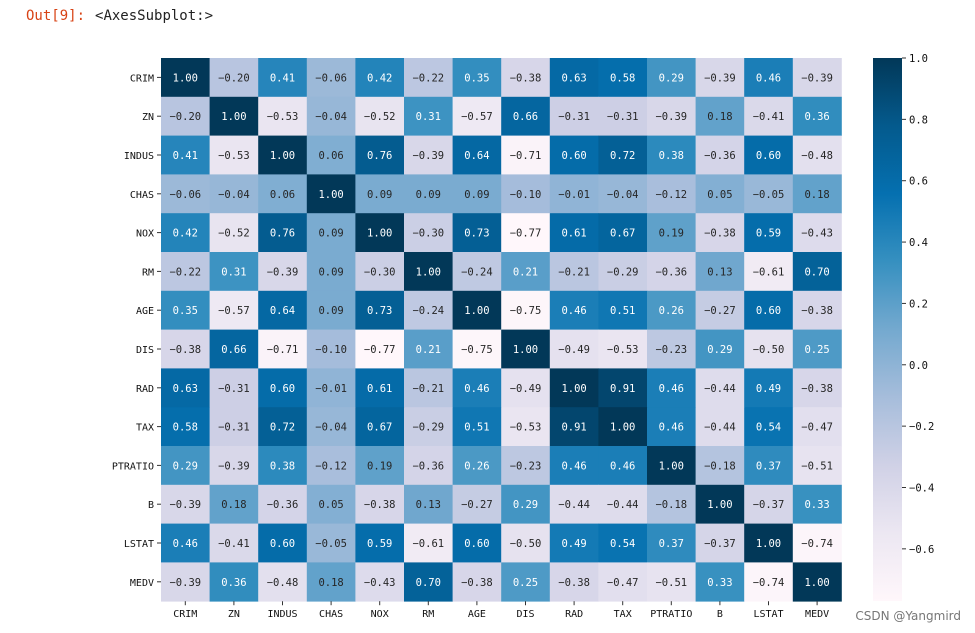 The height and width of the screenshot is (633, 975). Describe the element at coordinates (154, 16) in the screenshot. I see `output-text: <AxesSubplot:>` at that location.